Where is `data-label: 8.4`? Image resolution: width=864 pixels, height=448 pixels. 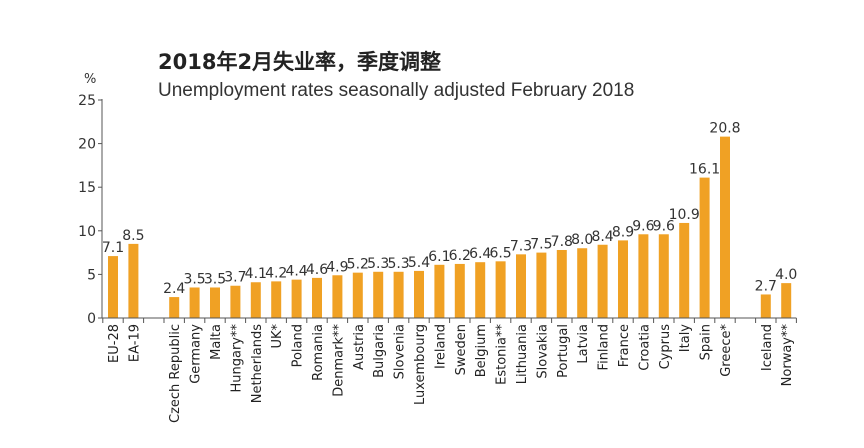
data-label: 8.4 is located at coordinates (602, 237).